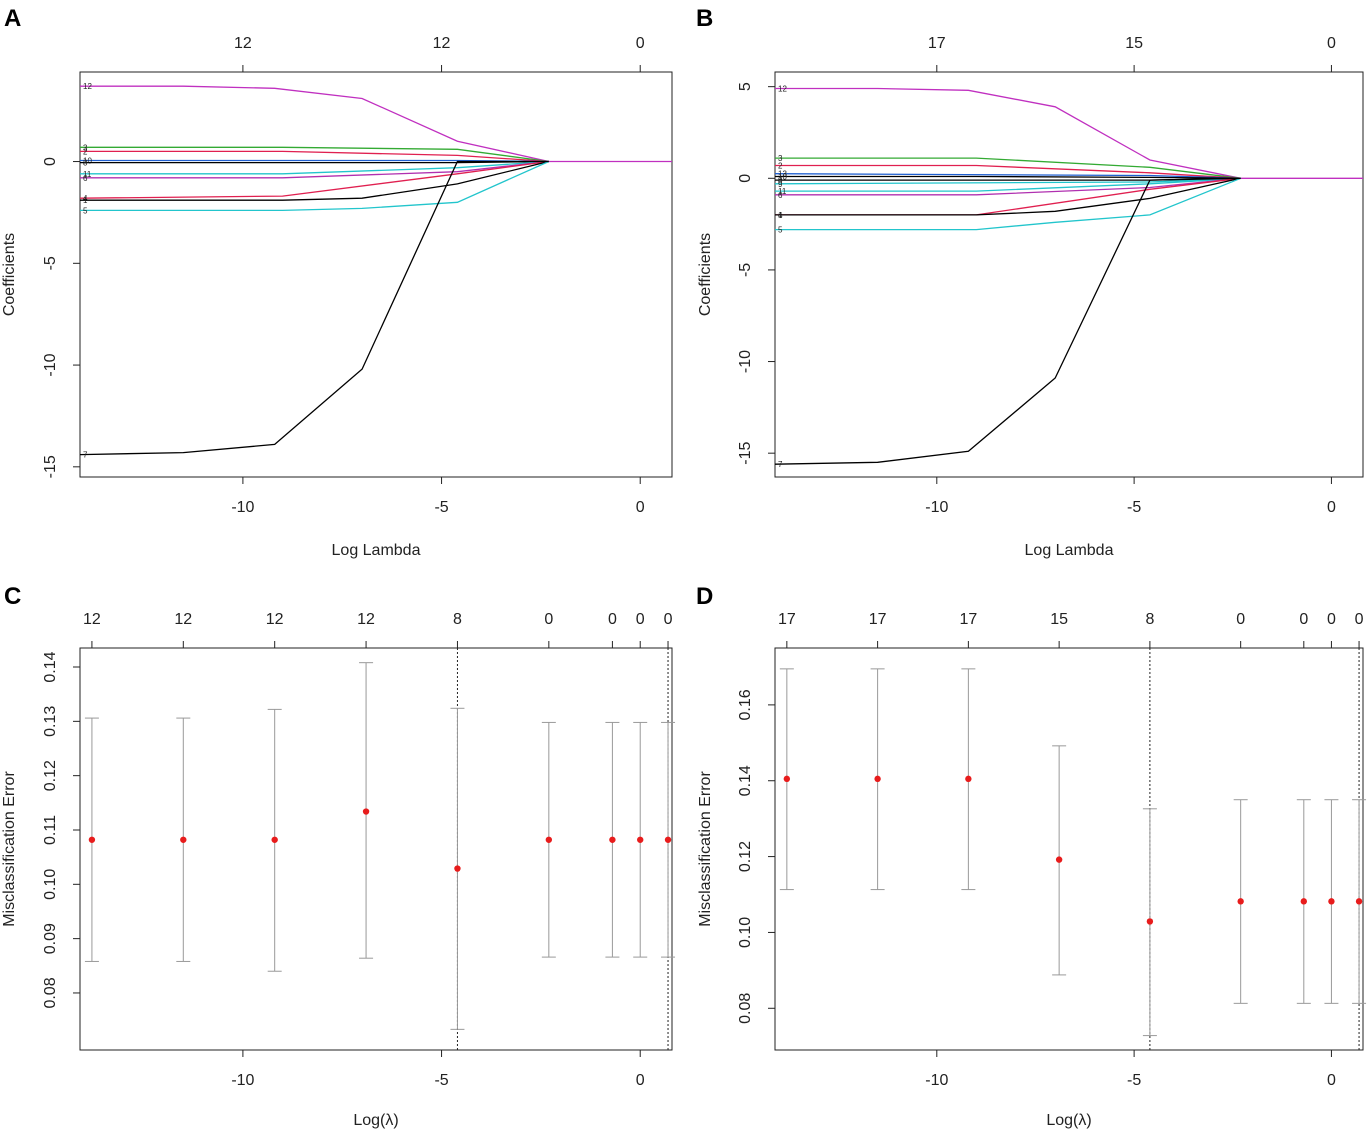  What do you see at coordinates (12, 18) in the screenshot?
I see `panel-letter: A` at bounding box center [12, 18].